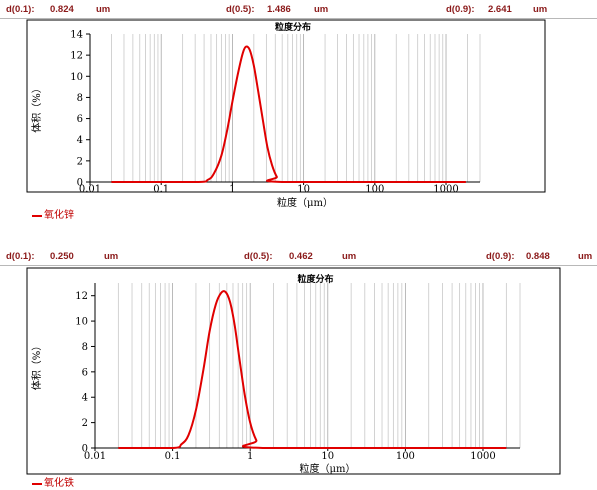  I want to click on d90-value: 2.641, so click(500, 9).